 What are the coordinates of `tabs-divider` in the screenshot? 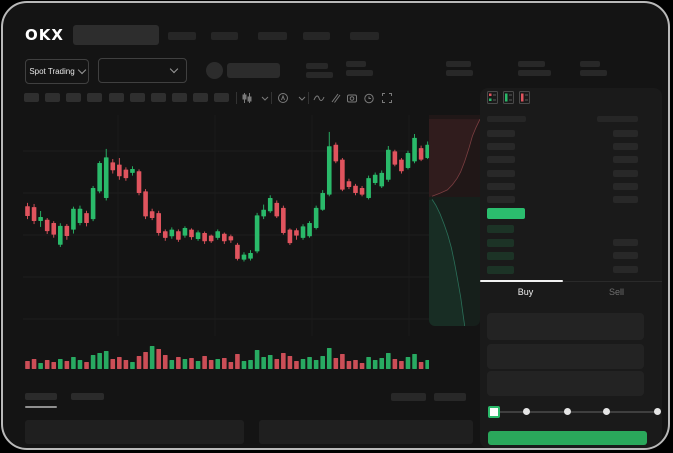 It's located at (571, 281).